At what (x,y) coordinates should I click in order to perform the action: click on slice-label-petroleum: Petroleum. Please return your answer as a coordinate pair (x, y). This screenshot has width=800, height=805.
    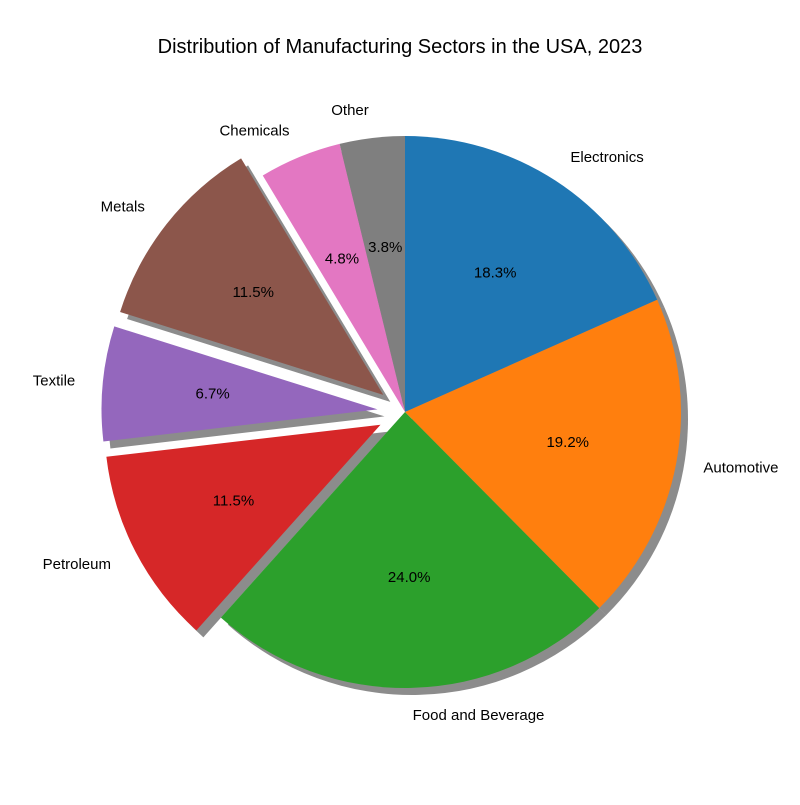
    Looking at the image, I should click on (77, 564).